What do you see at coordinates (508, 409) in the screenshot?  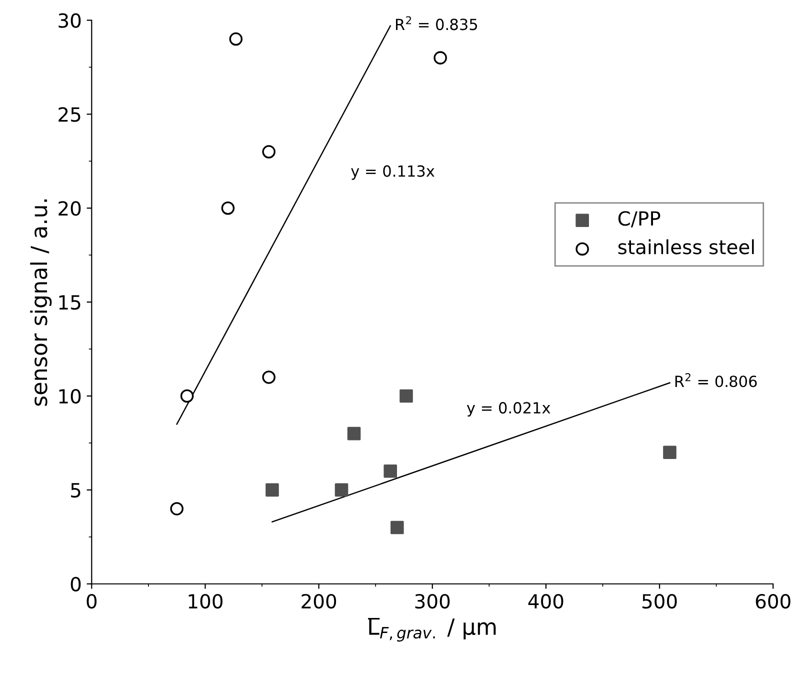 I see `annotation: y = 0.021x` at bounding box center [508, 409].